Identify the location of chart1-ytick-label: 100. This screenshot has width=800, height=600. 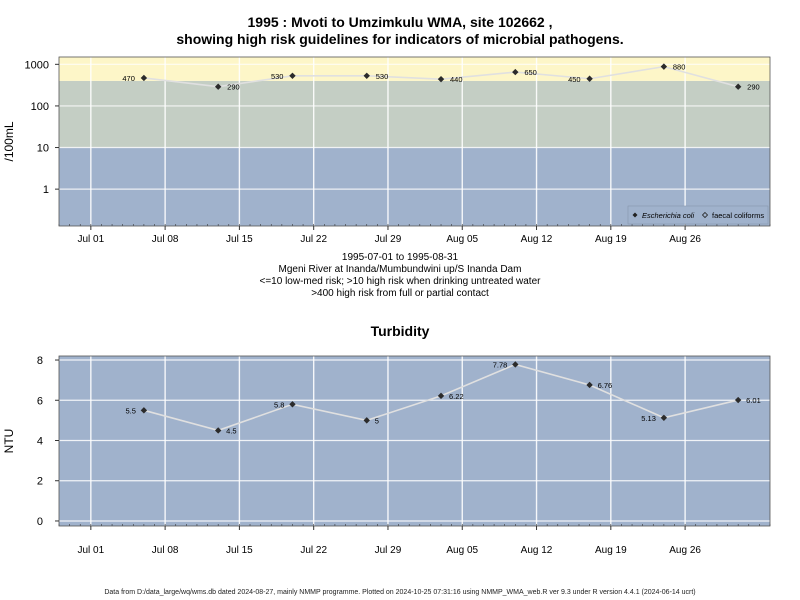
(40, 107).